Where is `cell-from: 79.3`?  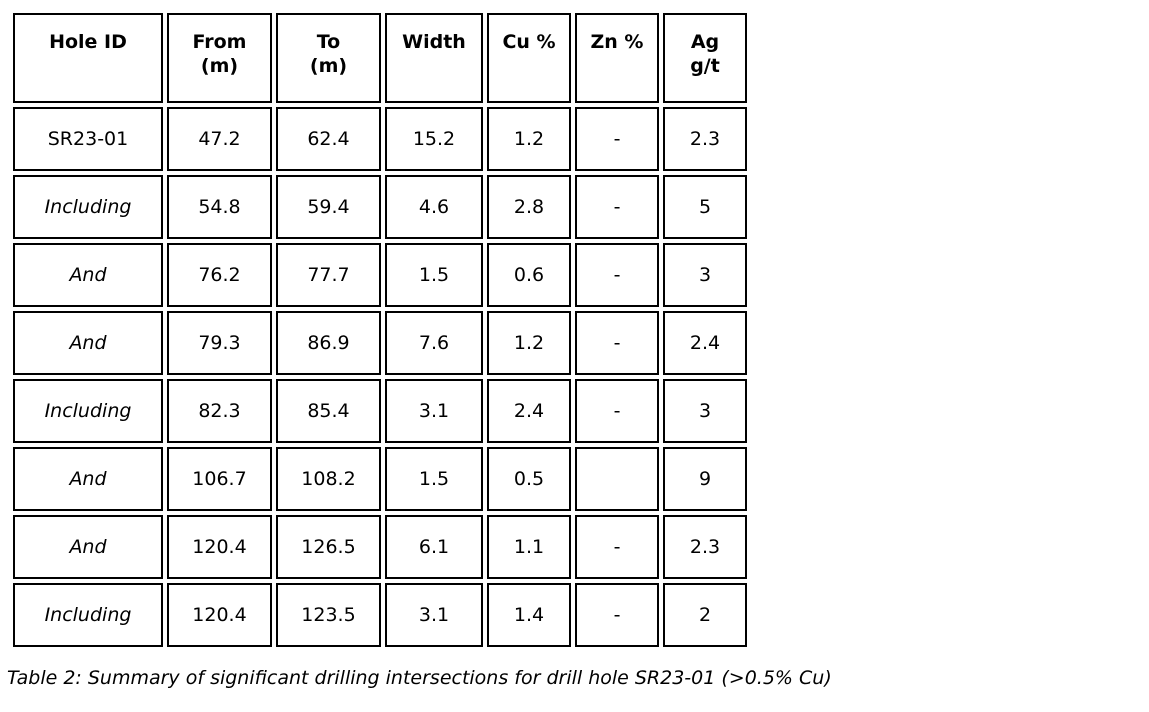
cell-from: 79.3 is located at coordinates (219, 343).